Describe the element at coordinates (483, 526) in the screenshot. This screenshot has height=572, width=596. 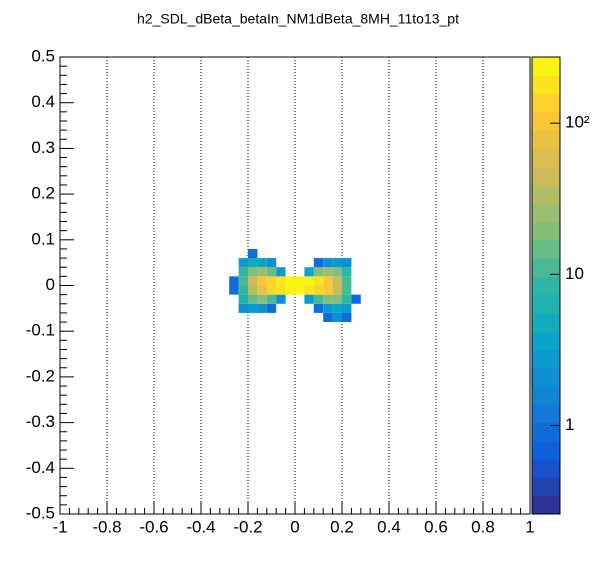
I see `x-tick-label: 0.8` at that location.